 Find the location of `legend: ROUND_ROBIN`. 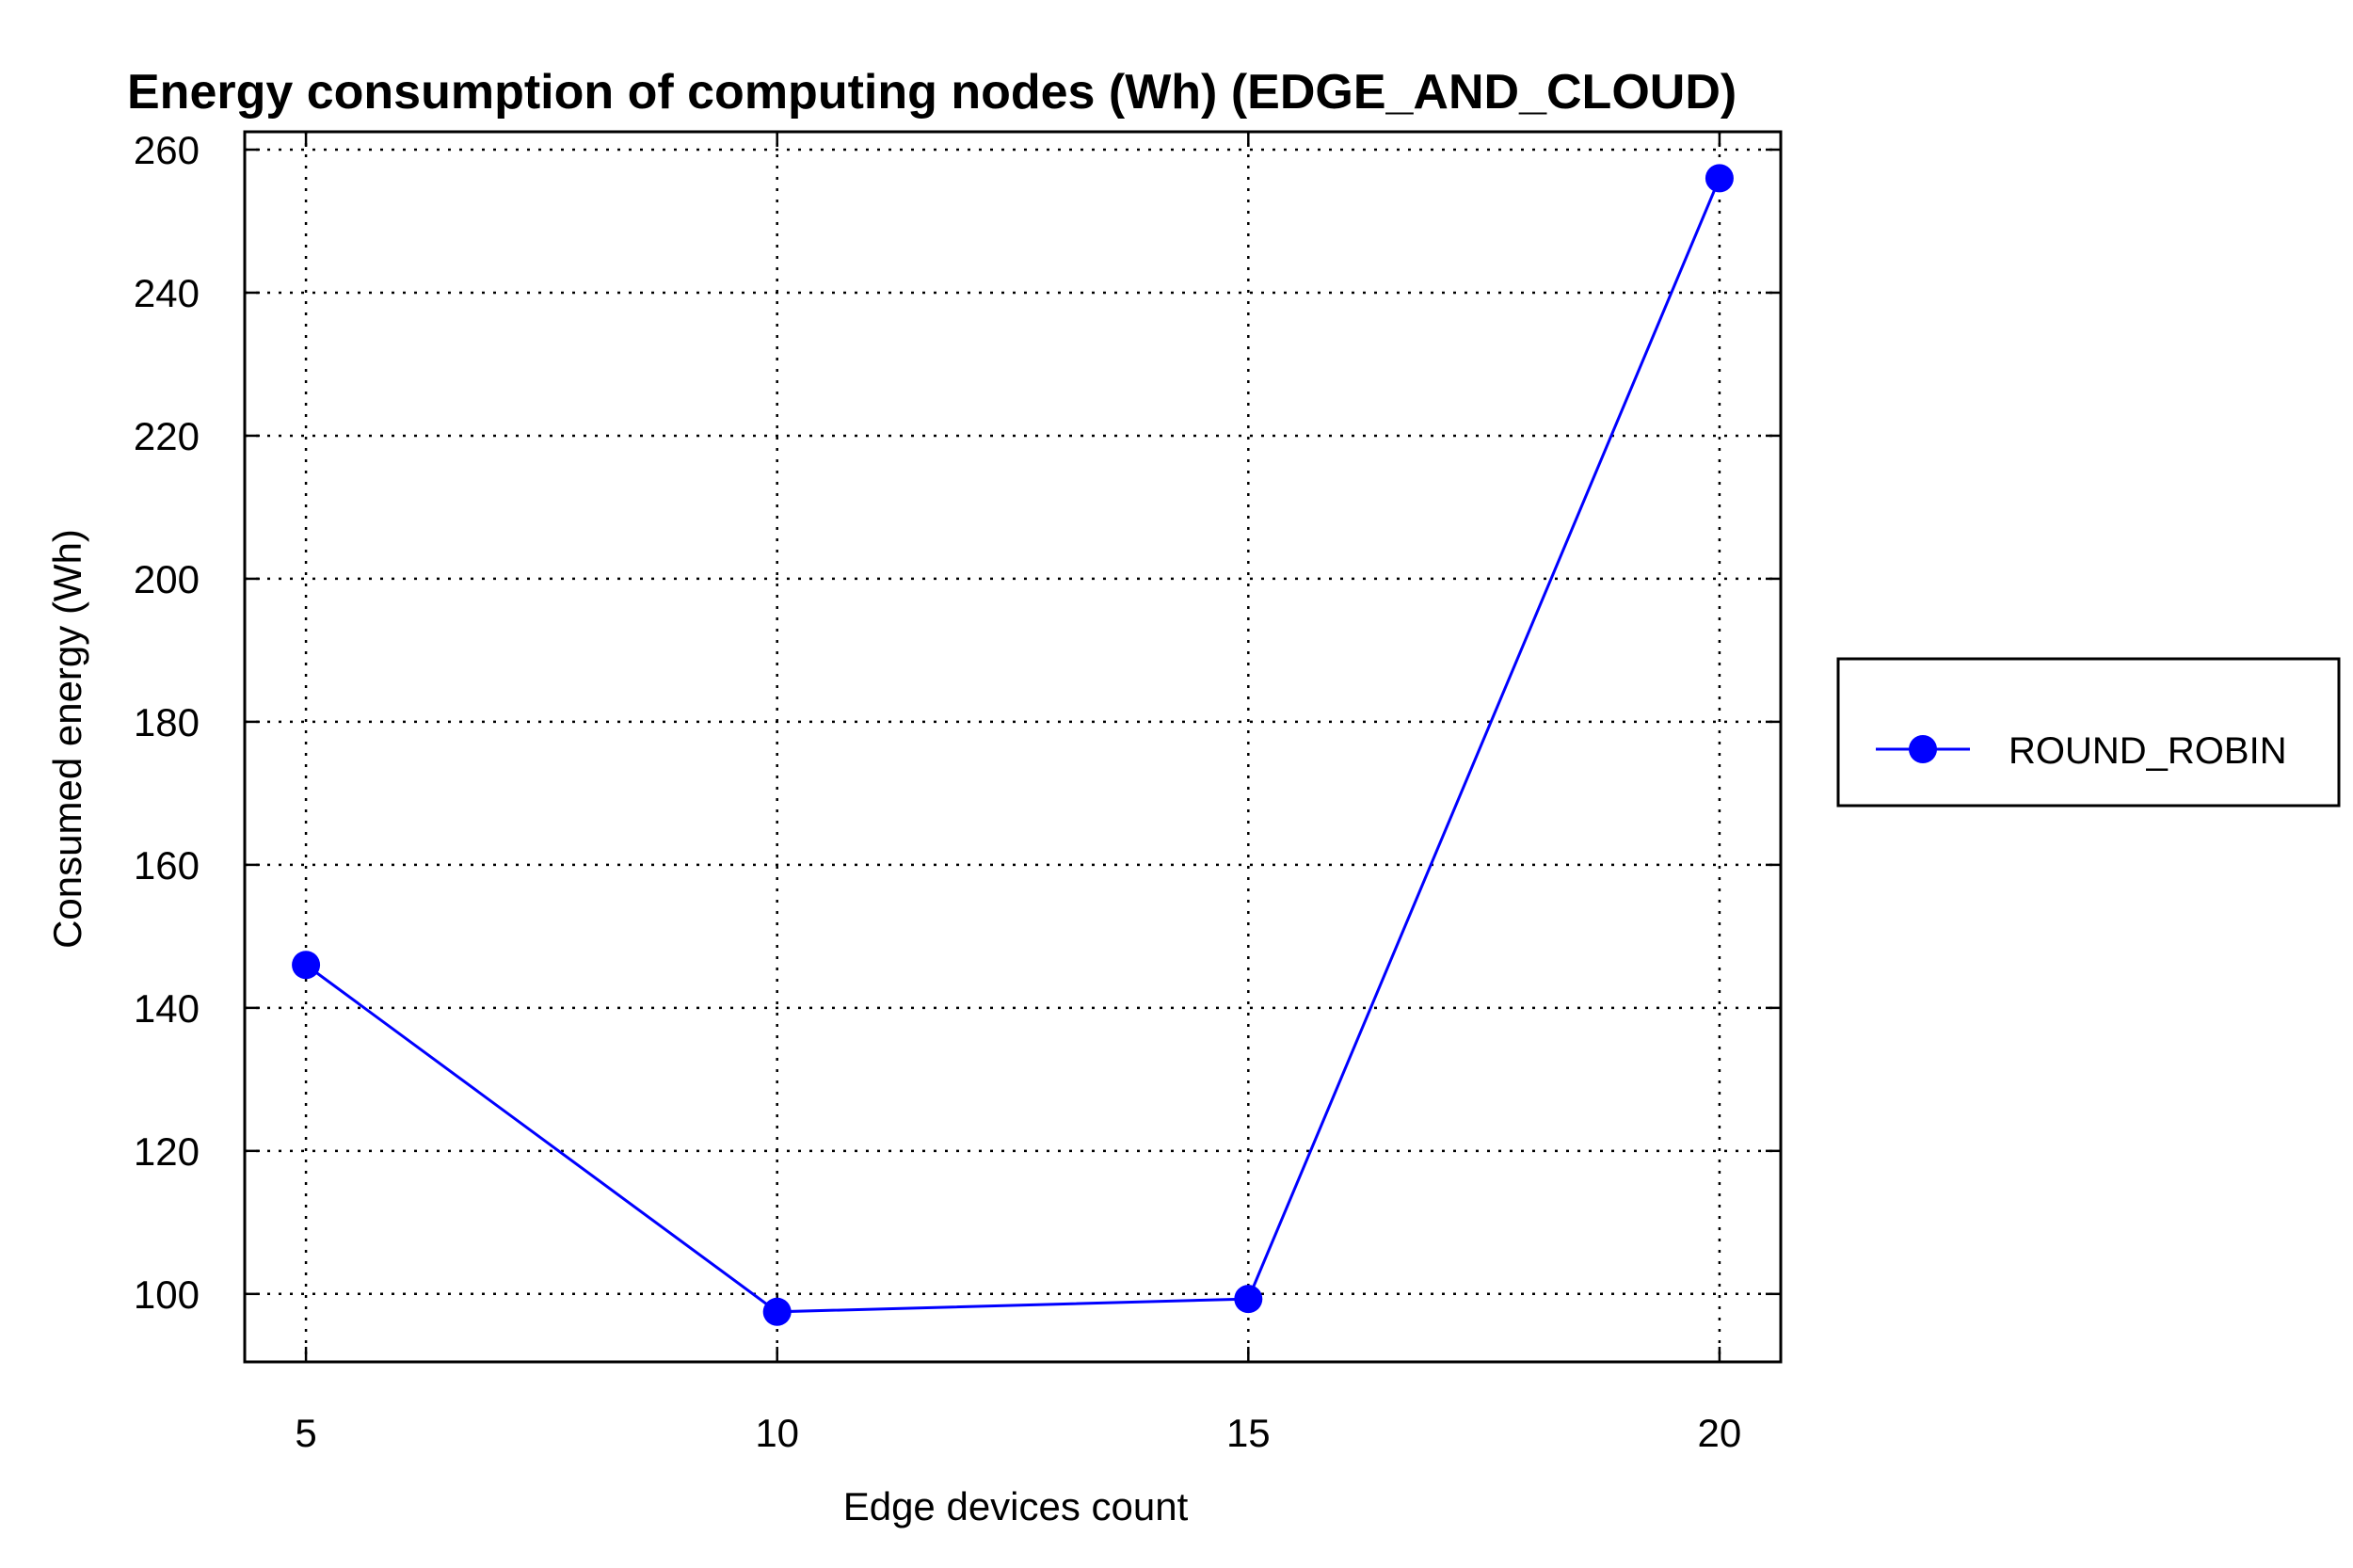

legend: ROUND_ROBIN is located at coordinates (2089, 732).